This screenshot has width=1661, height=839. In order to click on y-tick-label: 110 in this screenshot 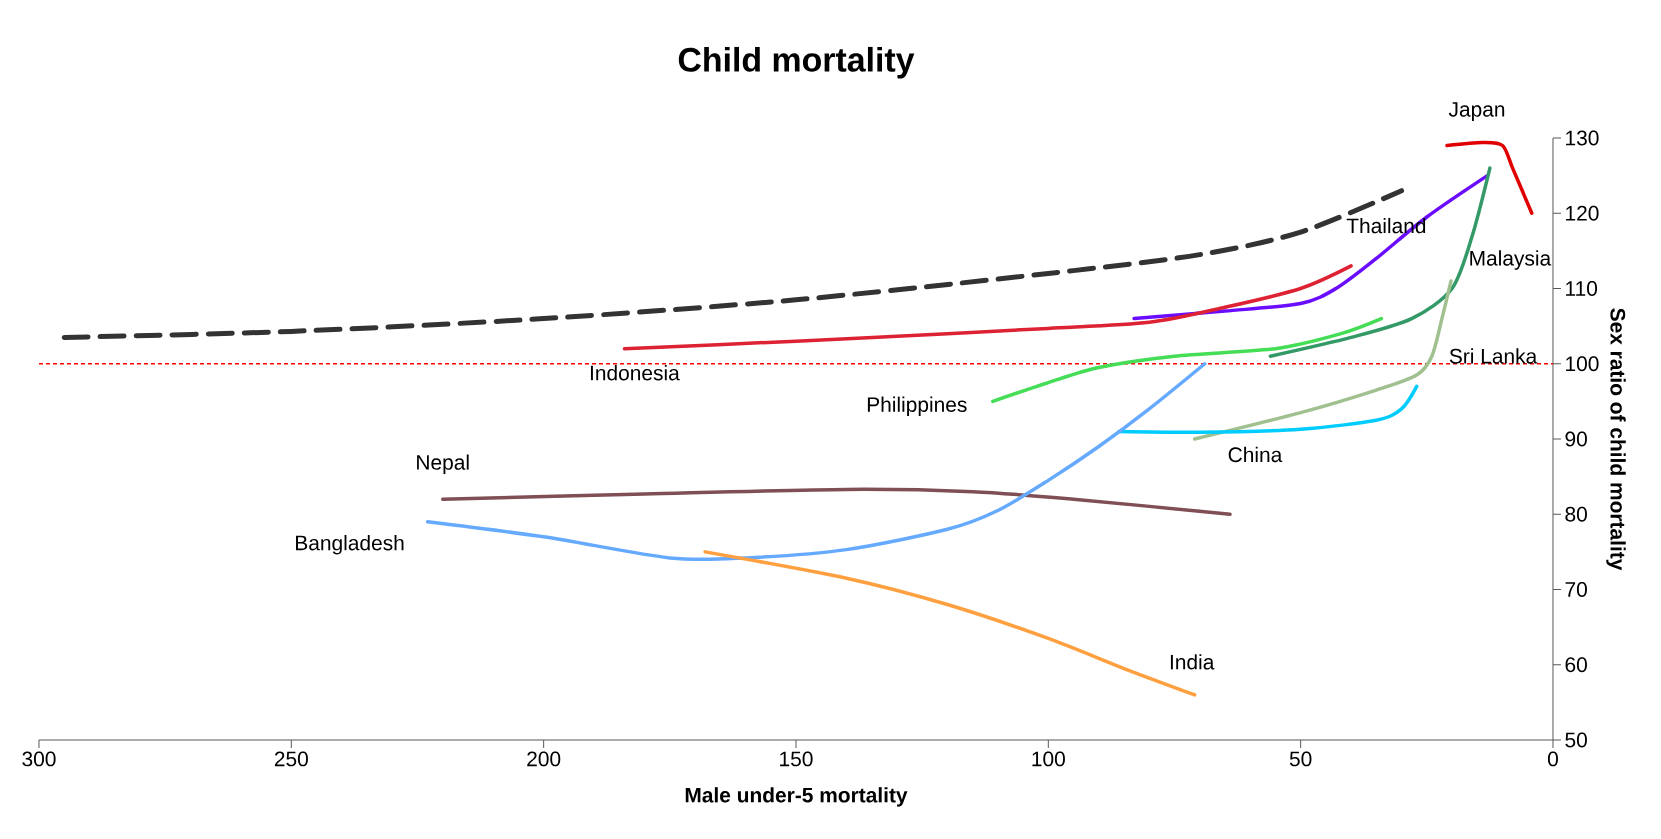, I will do `click(1582, 288)`.